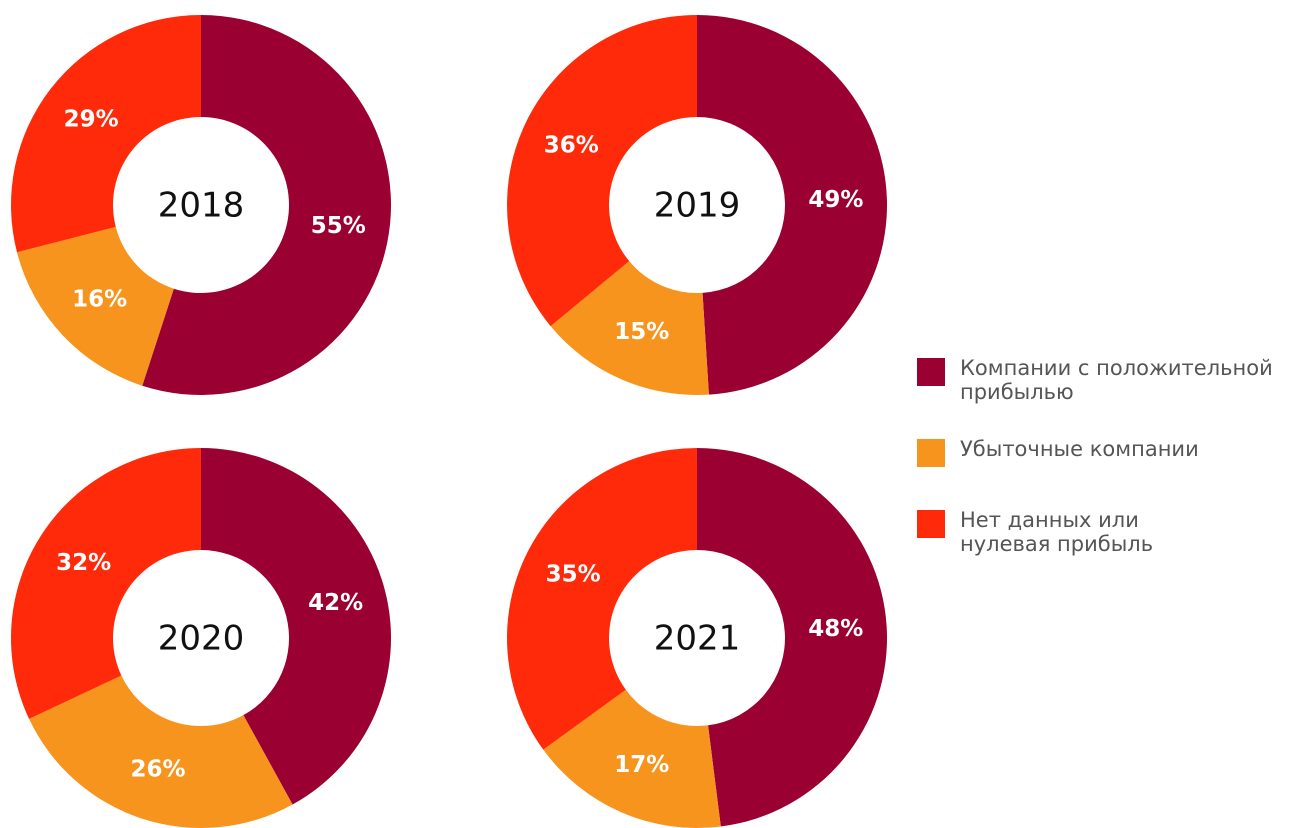  Describe the element at coordinates (571, 145) in the screenshot. I see `slice-label: 36%` at that location.